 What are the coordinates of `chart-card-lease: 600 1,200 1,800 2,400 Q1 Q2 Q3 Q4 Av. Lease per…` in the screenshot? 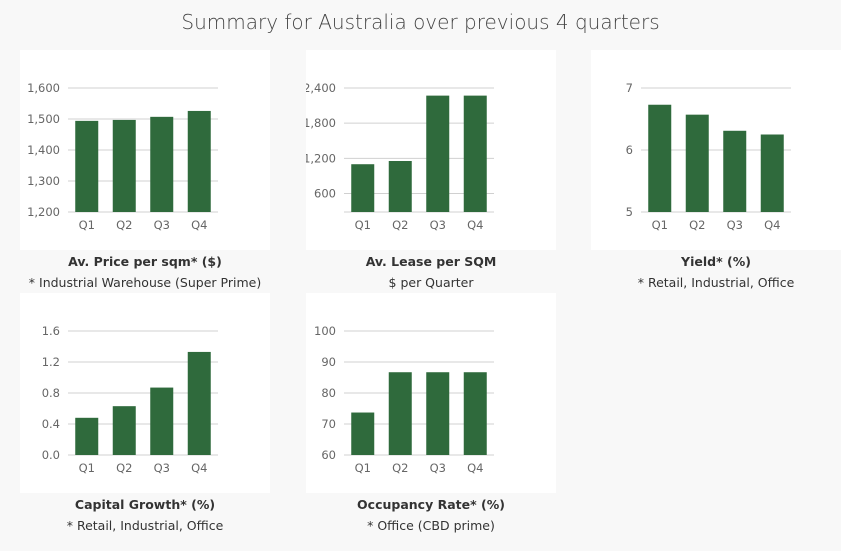 It's located at (429, 170).